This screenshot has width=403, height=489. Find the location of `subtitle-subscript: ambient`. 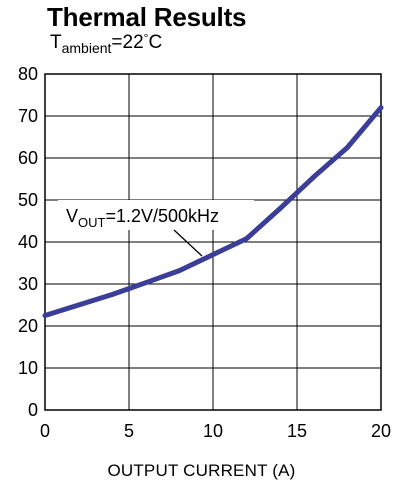

subtitle-subscript: ambient is located at coordinates (86, 48).